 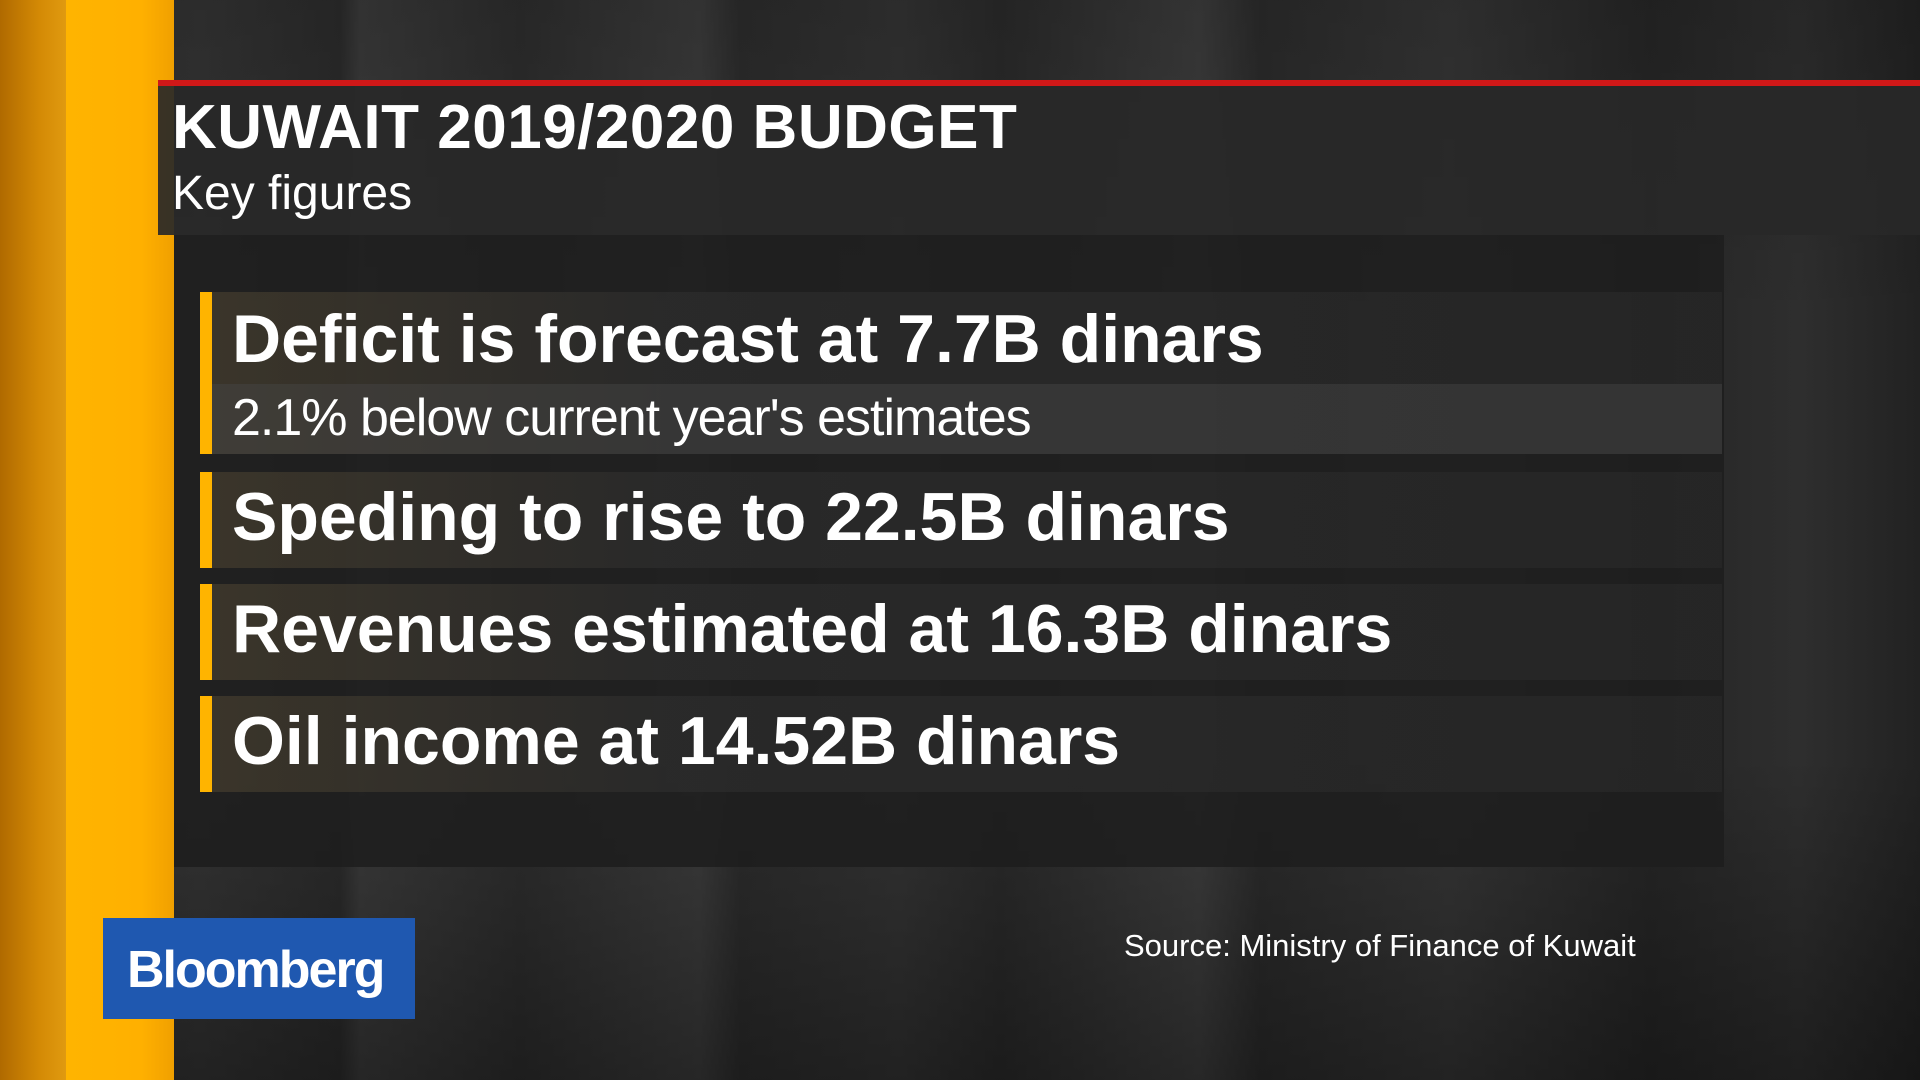 I want to click on page-subtitle: Key figures, so click(x=292, y=193).